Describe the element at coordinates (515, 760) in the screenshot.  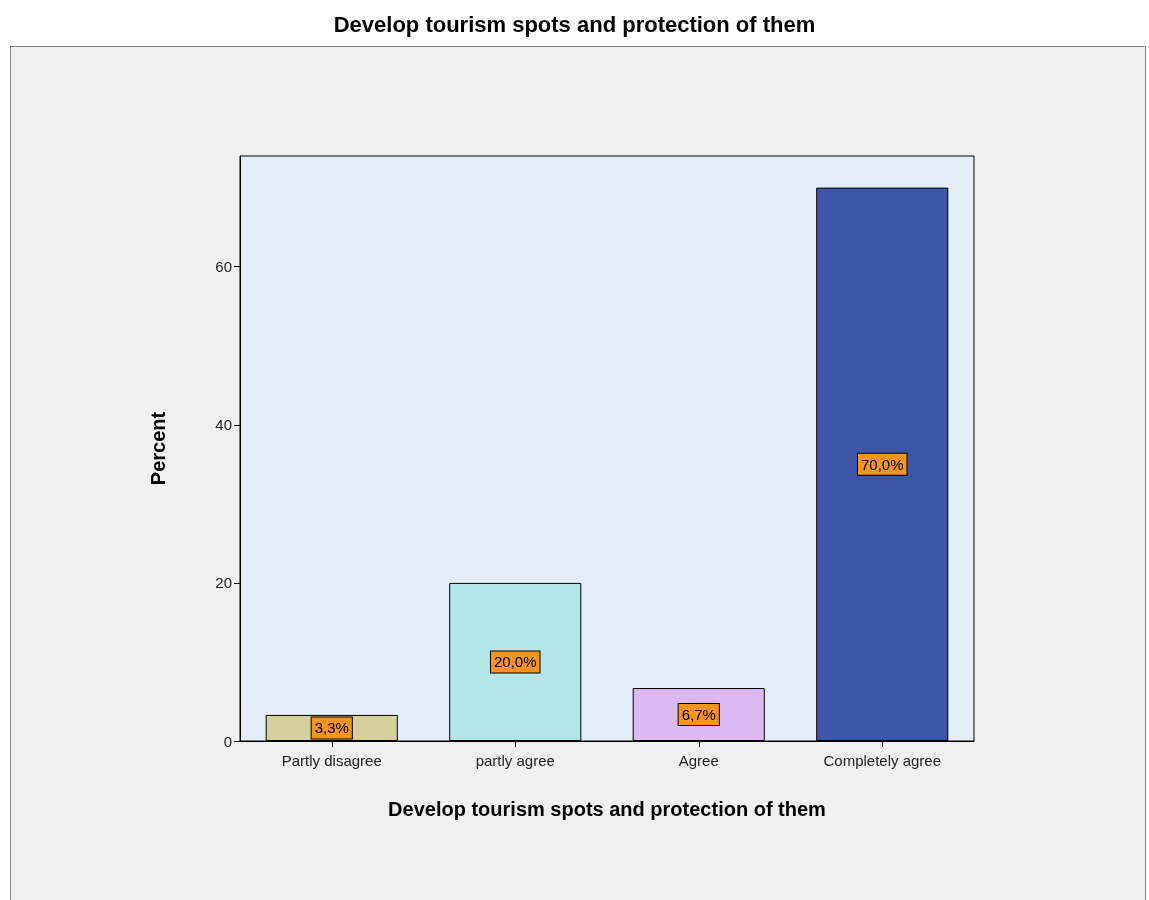
I see `x-tick-label: partly agree` at that location.